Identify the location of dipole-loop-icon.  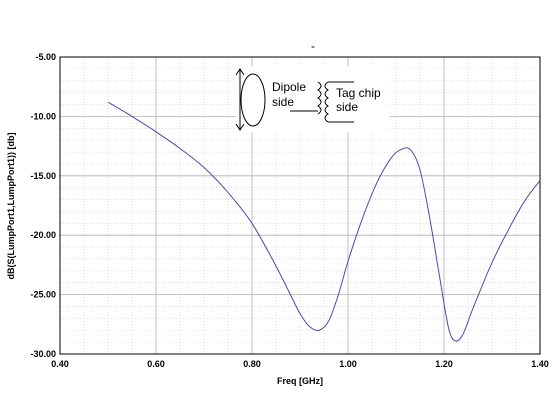
(253, 100).